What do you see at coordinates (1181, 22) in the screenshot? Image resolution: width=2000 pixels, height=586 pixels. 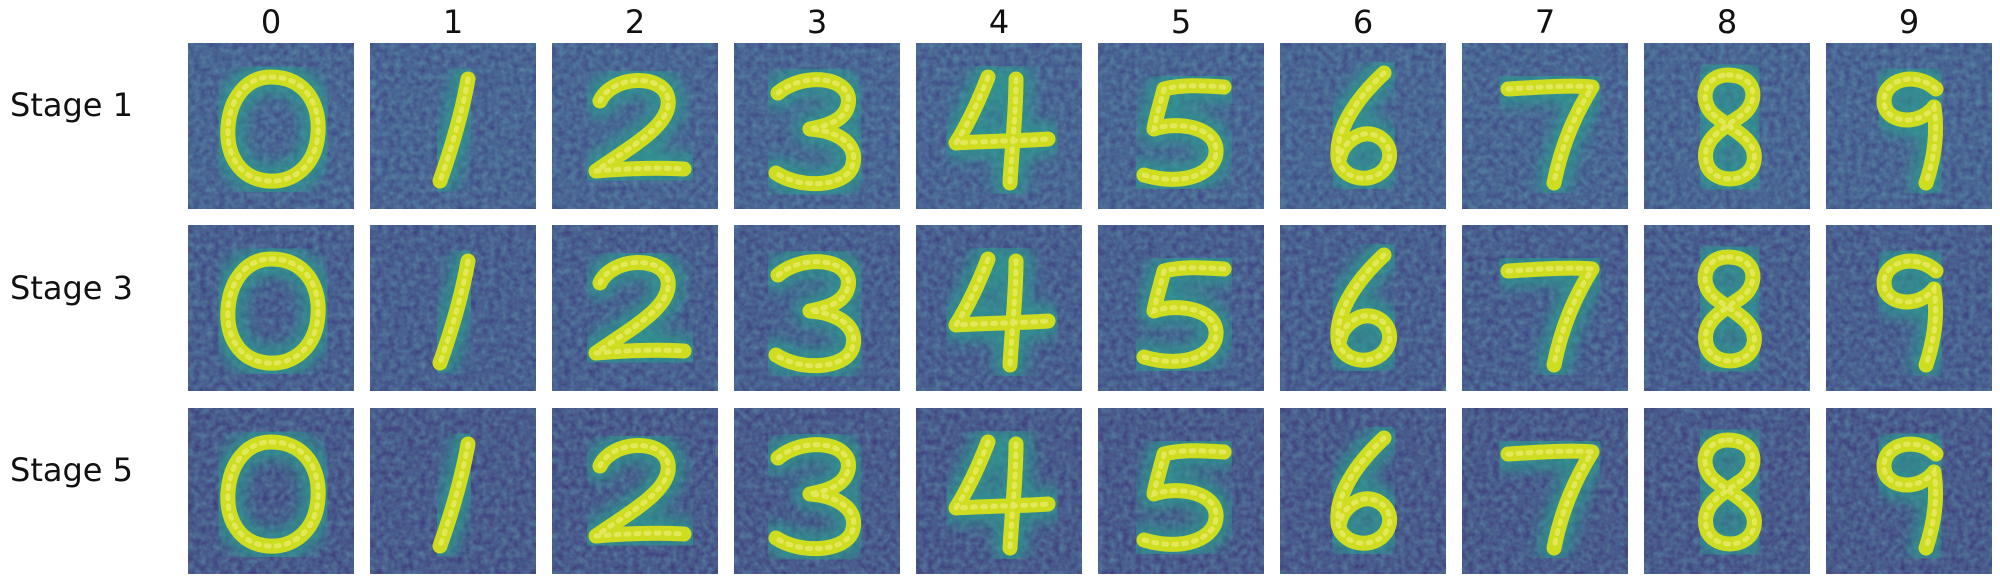 I see `column-label-5: 5` at bounding box center [1181, 22].